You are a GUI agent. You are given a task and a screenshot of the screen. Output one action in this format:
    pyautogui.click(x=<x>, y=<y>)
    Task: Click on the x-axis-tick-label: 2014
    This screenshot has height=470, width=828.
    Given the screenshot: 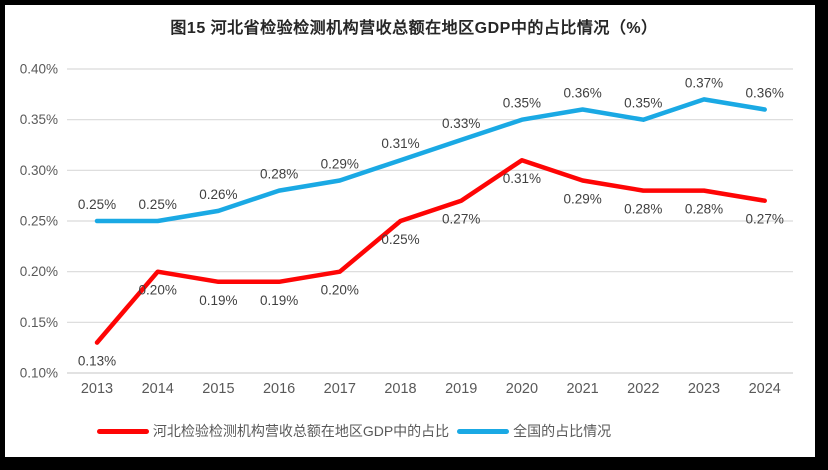 What is the action you would take?
    pyautogui.click(x=158, y=389)
    